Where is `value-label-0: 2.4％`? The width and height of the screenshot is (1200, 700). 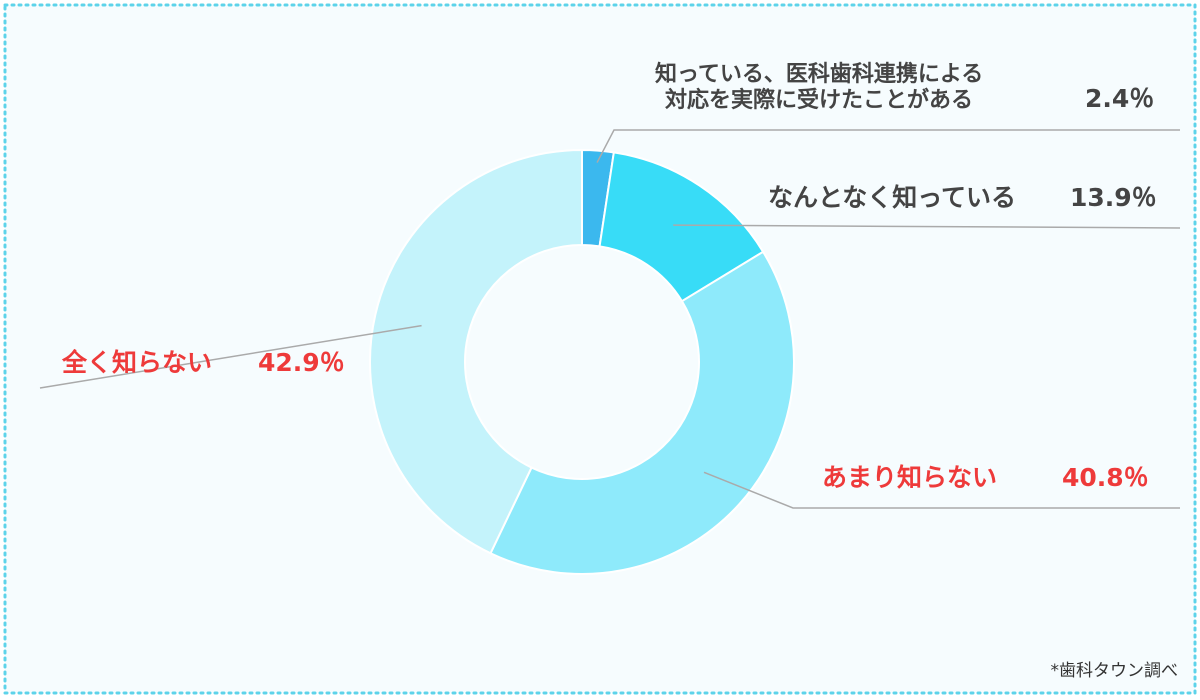 value-label-0: 2.4％ is located at coordinates (1120, 98).